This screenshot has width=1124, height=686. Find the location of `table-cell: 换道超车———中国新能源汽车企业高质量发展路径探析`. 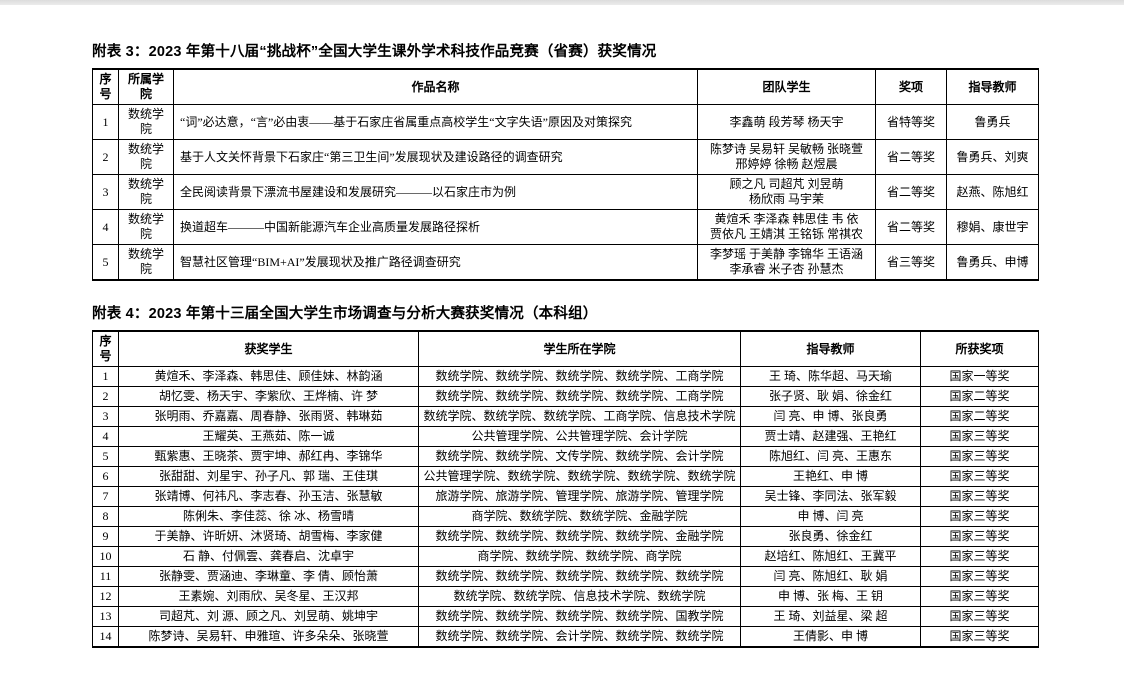

table-cell: 换道超车———中国新能源汽车企业高质量发展路径探析 is located at coordinates (435, 227).